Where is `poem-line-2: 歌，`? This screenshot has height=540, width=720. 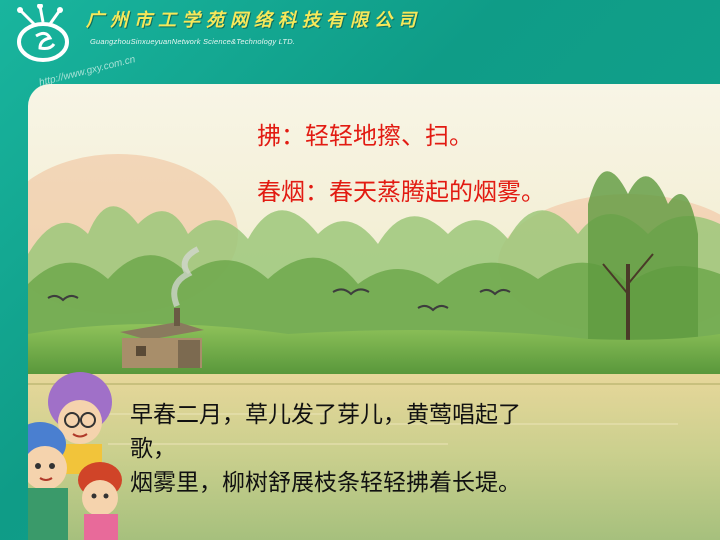 poem-line-2: 歌， is located at coordinates (153, 449).